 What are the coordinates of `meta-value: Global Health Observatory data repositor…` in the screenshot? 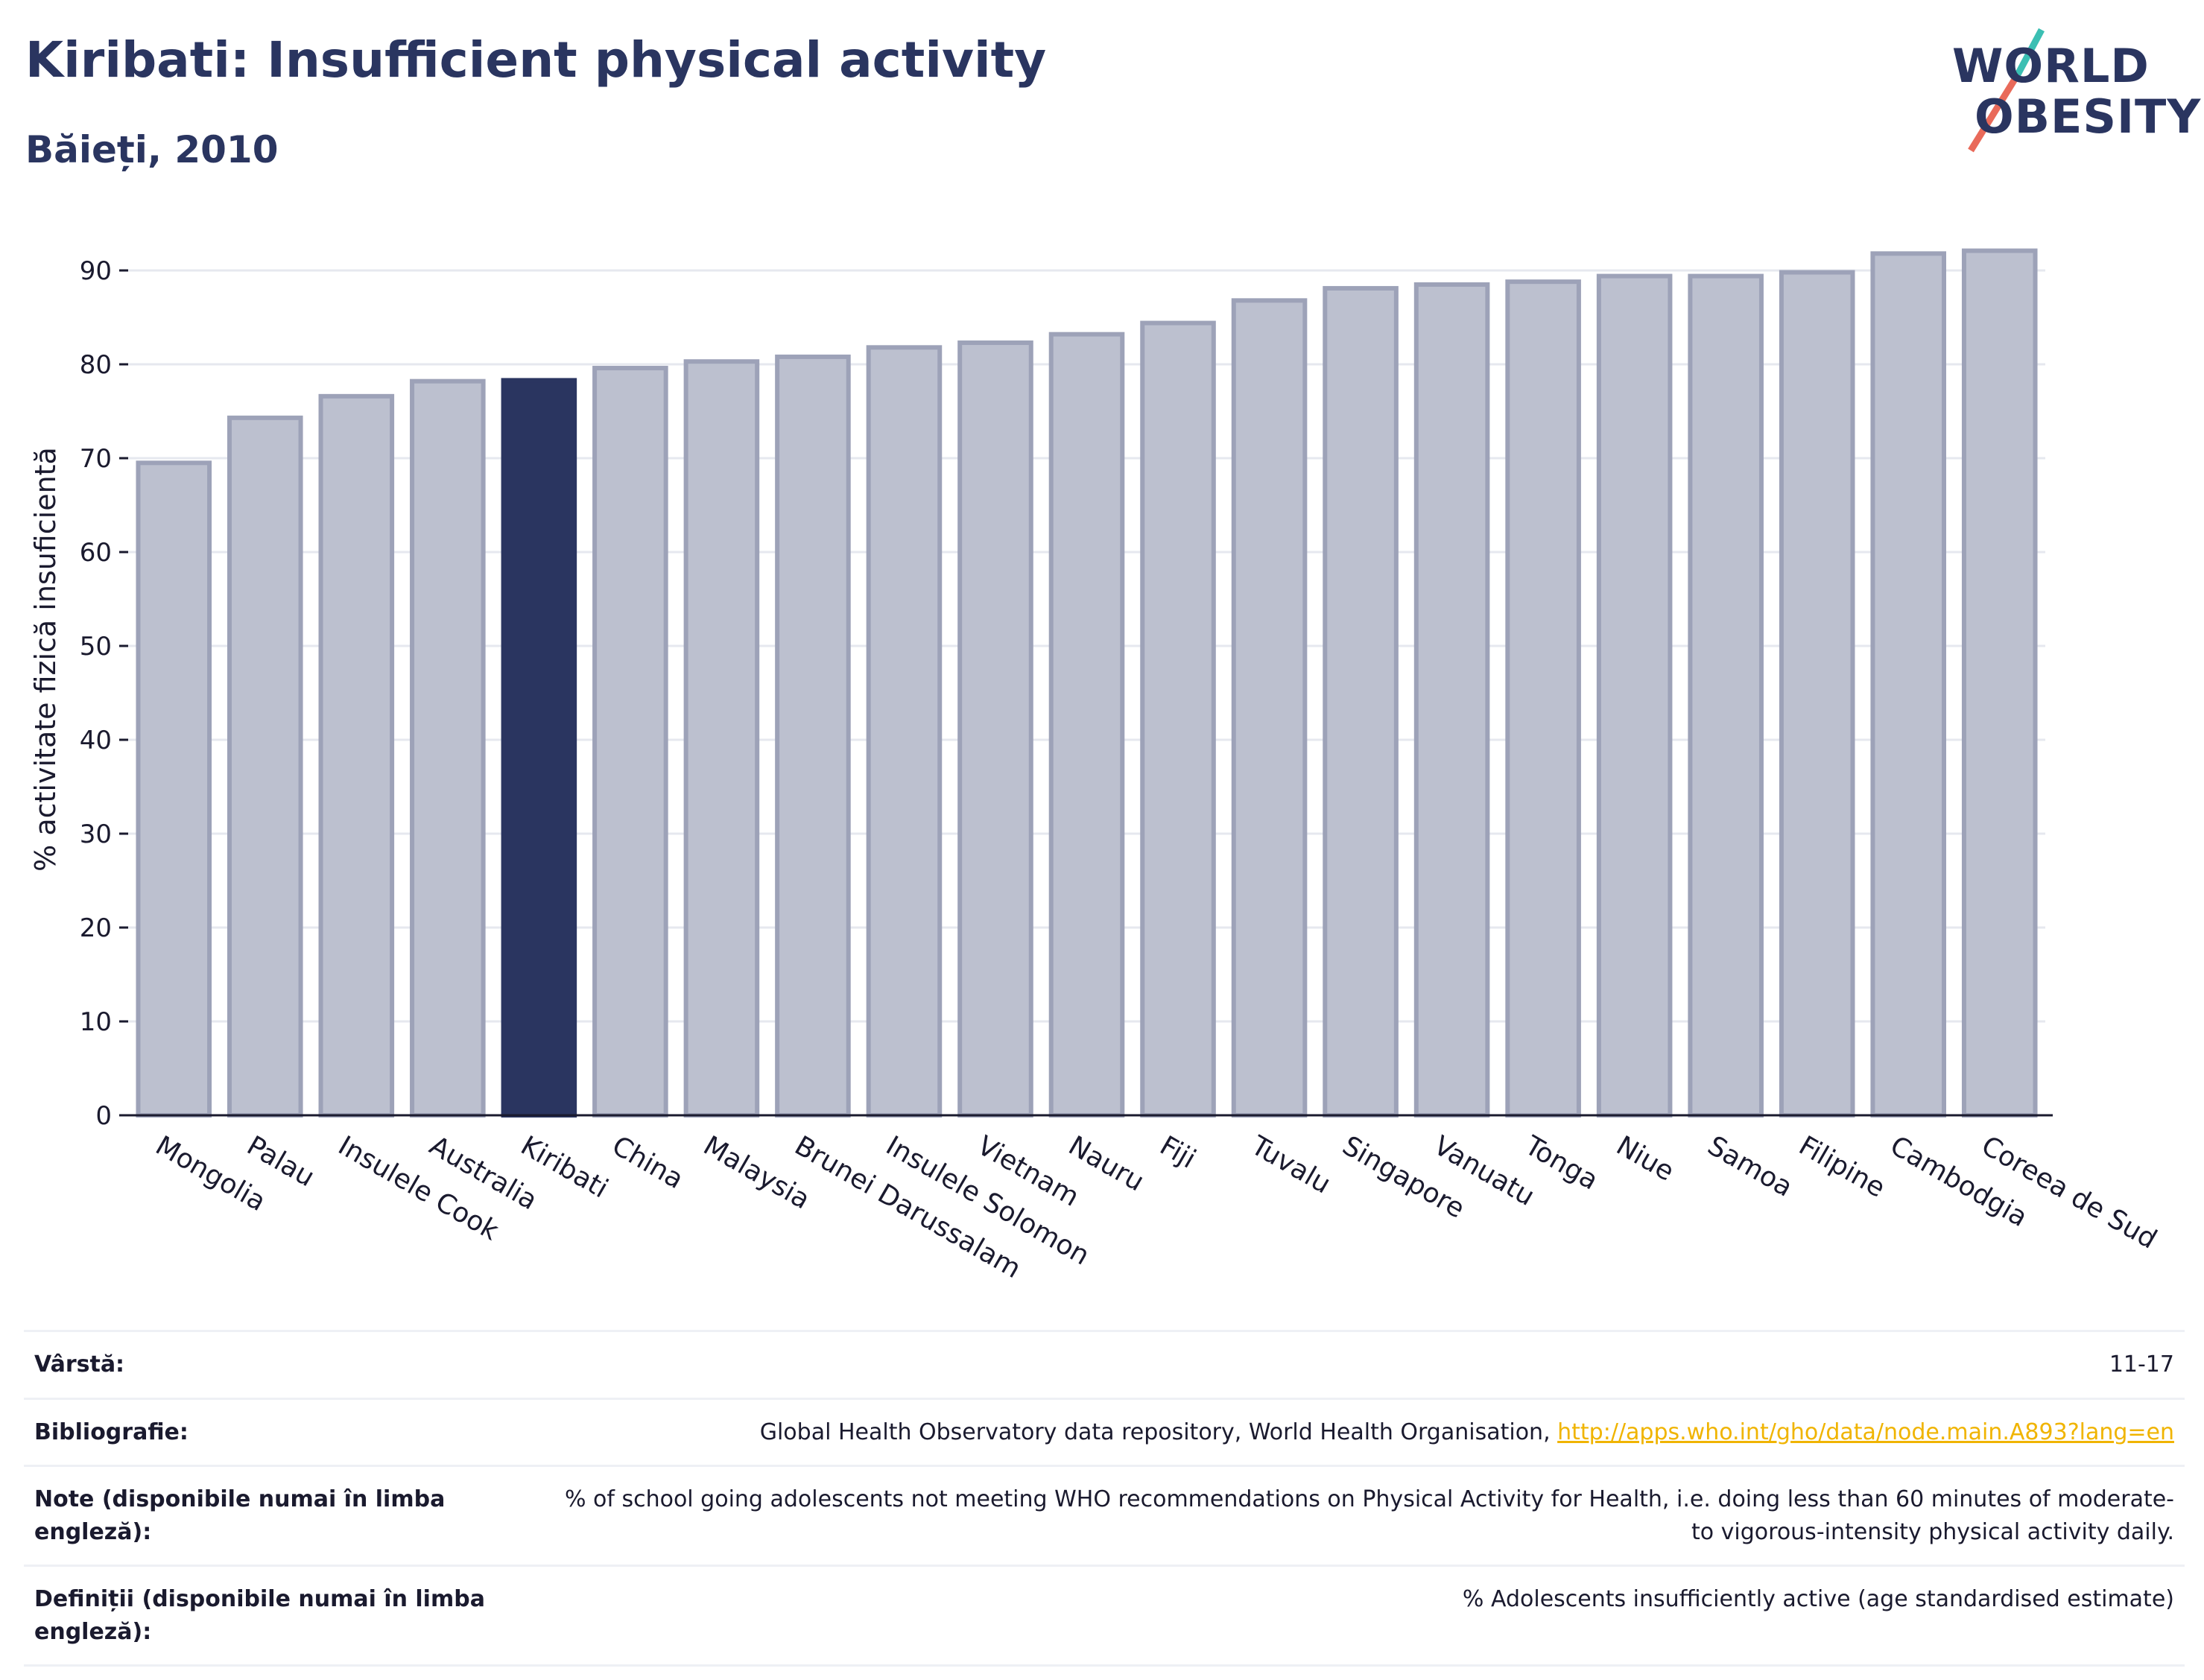 It's located at (1158, 1432).